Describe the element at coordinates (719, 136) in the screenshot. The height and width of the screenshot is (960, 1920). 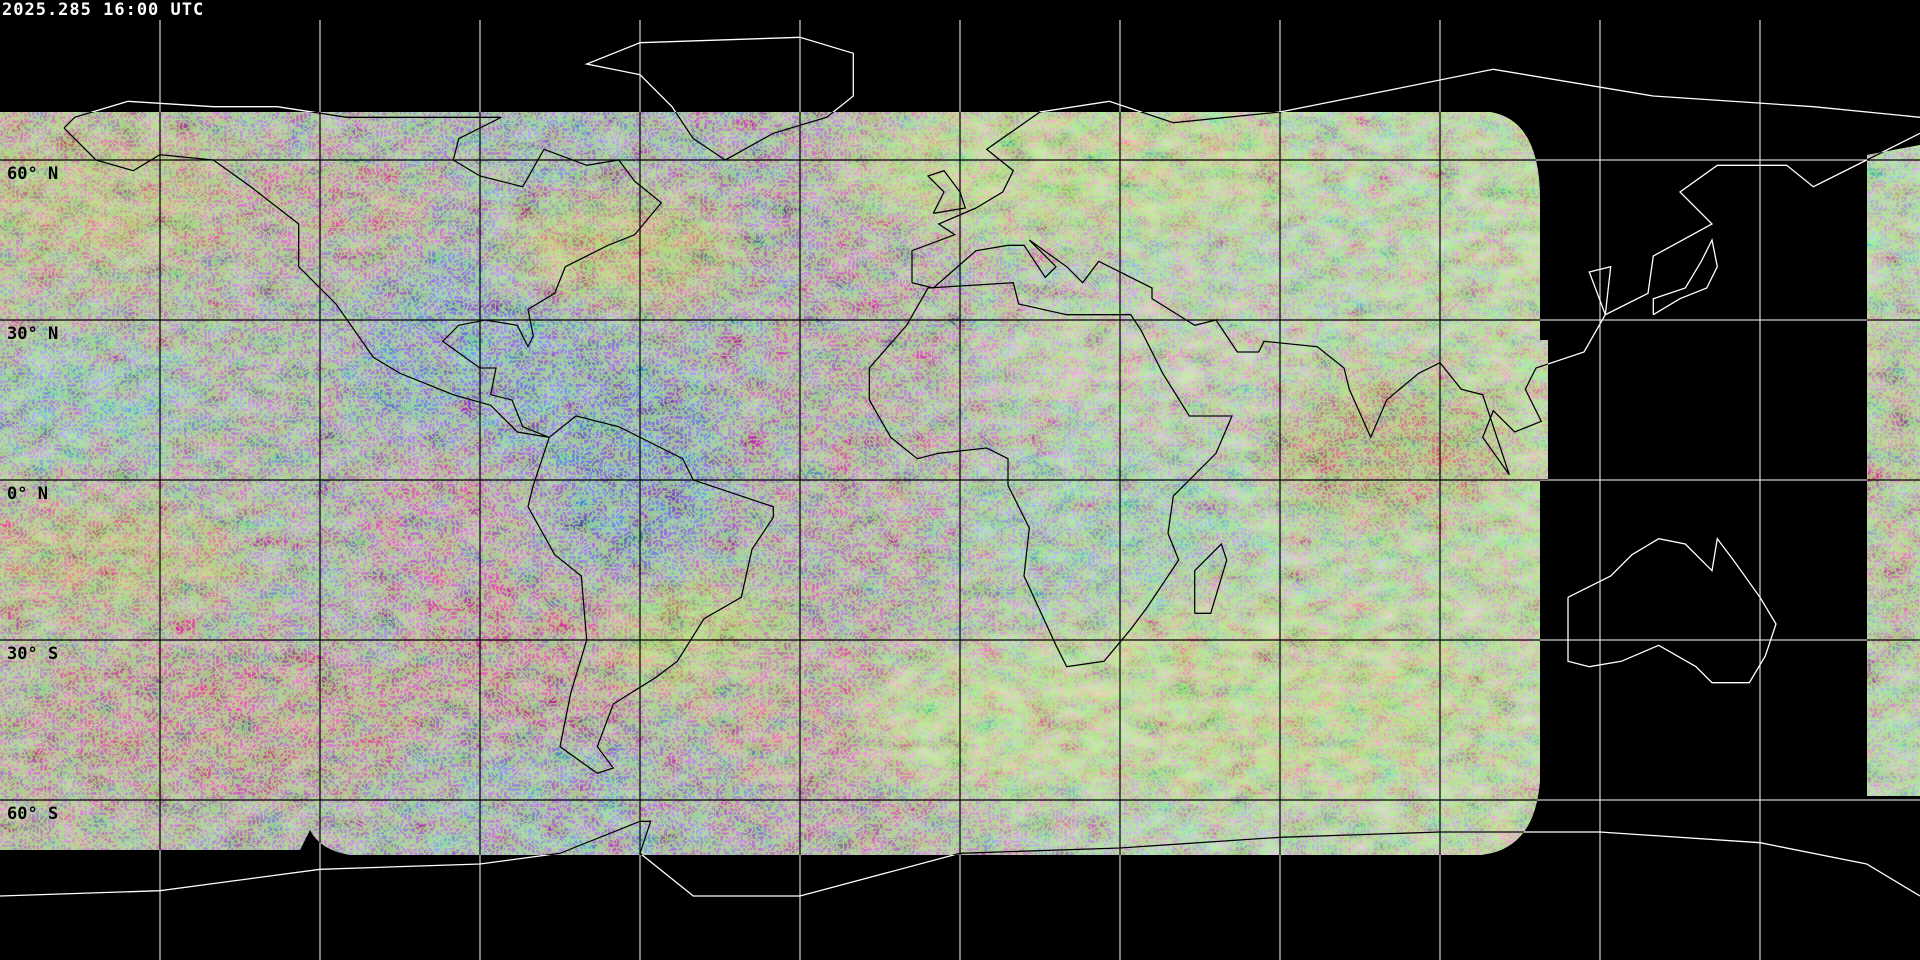
I see `coastline-greenland` at that location.